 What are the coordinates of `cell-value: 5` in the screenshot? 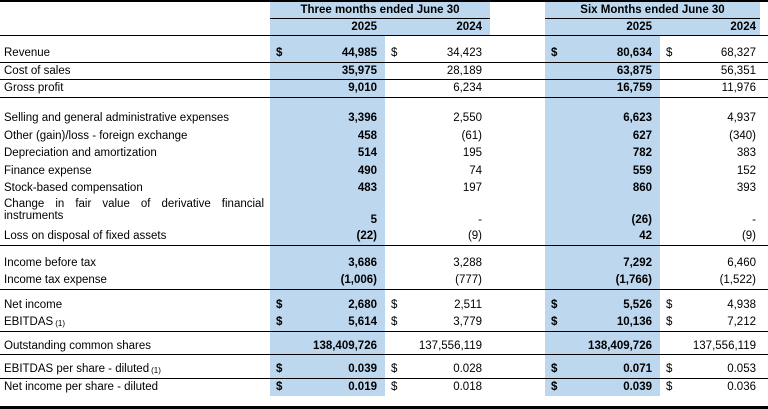 It's located at (373, 220).